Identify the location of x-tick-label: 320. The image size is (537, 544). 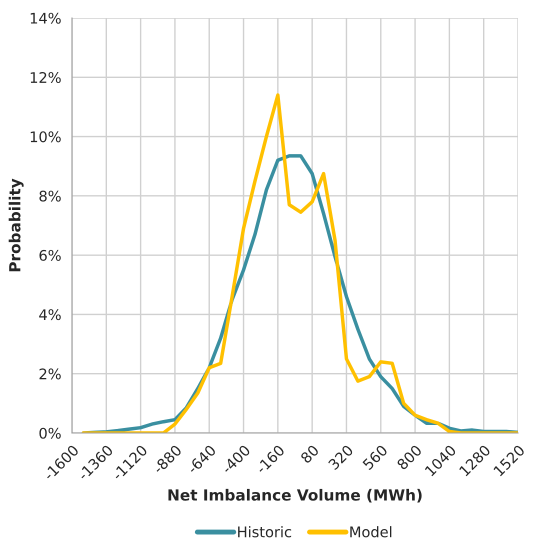
(341, 457).